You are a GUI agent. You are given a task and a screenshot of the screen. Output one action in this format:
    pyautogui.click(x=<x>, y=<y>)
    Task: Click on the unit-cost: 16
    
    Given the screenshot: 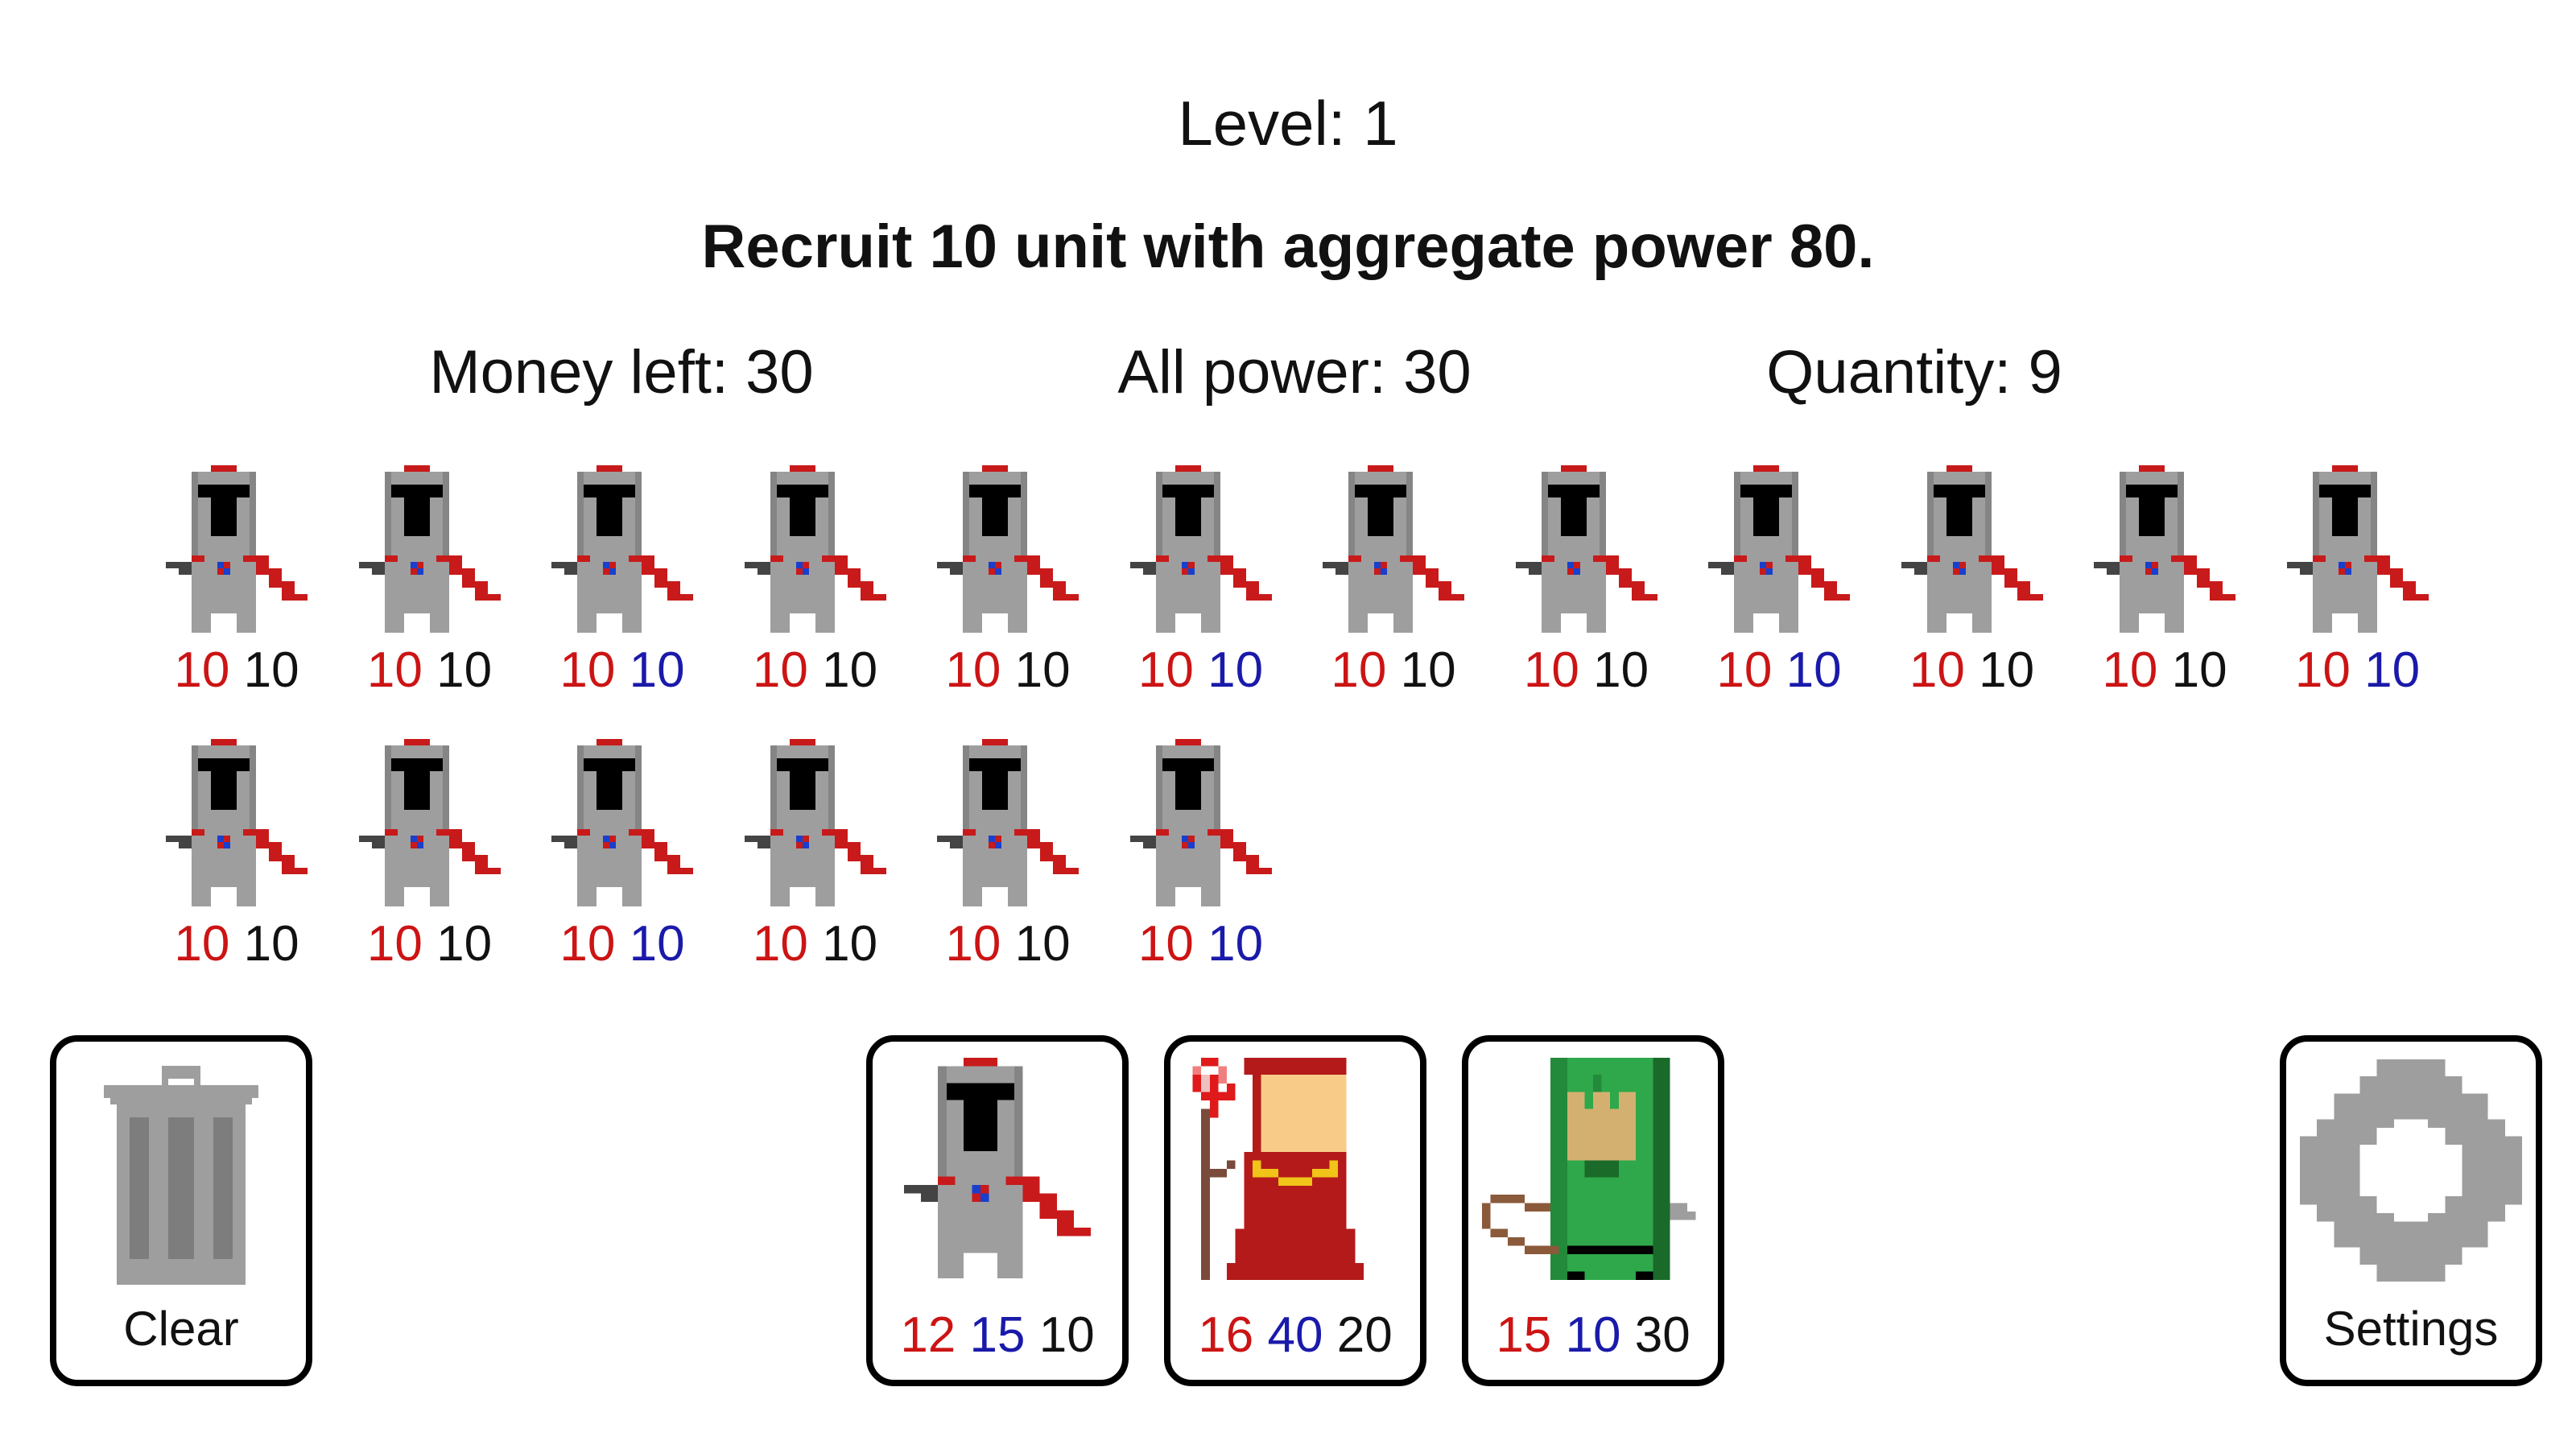 What is the action you would take?
    pyautogui.click(x=1226, y=1335)
    